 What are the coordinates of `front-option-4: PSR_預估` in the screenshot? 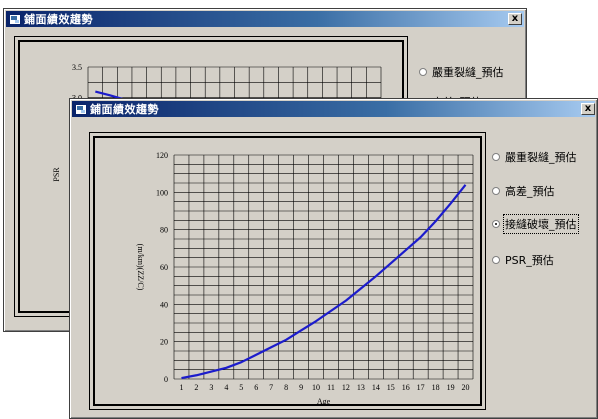 It's located at (523, 260).